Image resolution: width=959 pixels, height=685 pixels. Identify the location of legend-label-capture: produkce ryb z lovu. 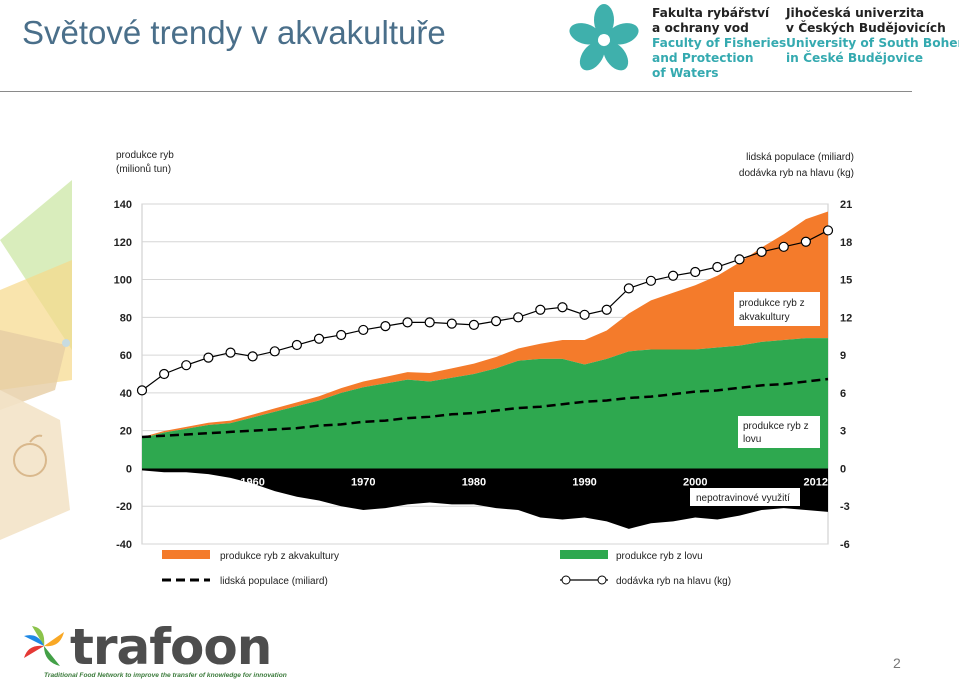
(659, 556).